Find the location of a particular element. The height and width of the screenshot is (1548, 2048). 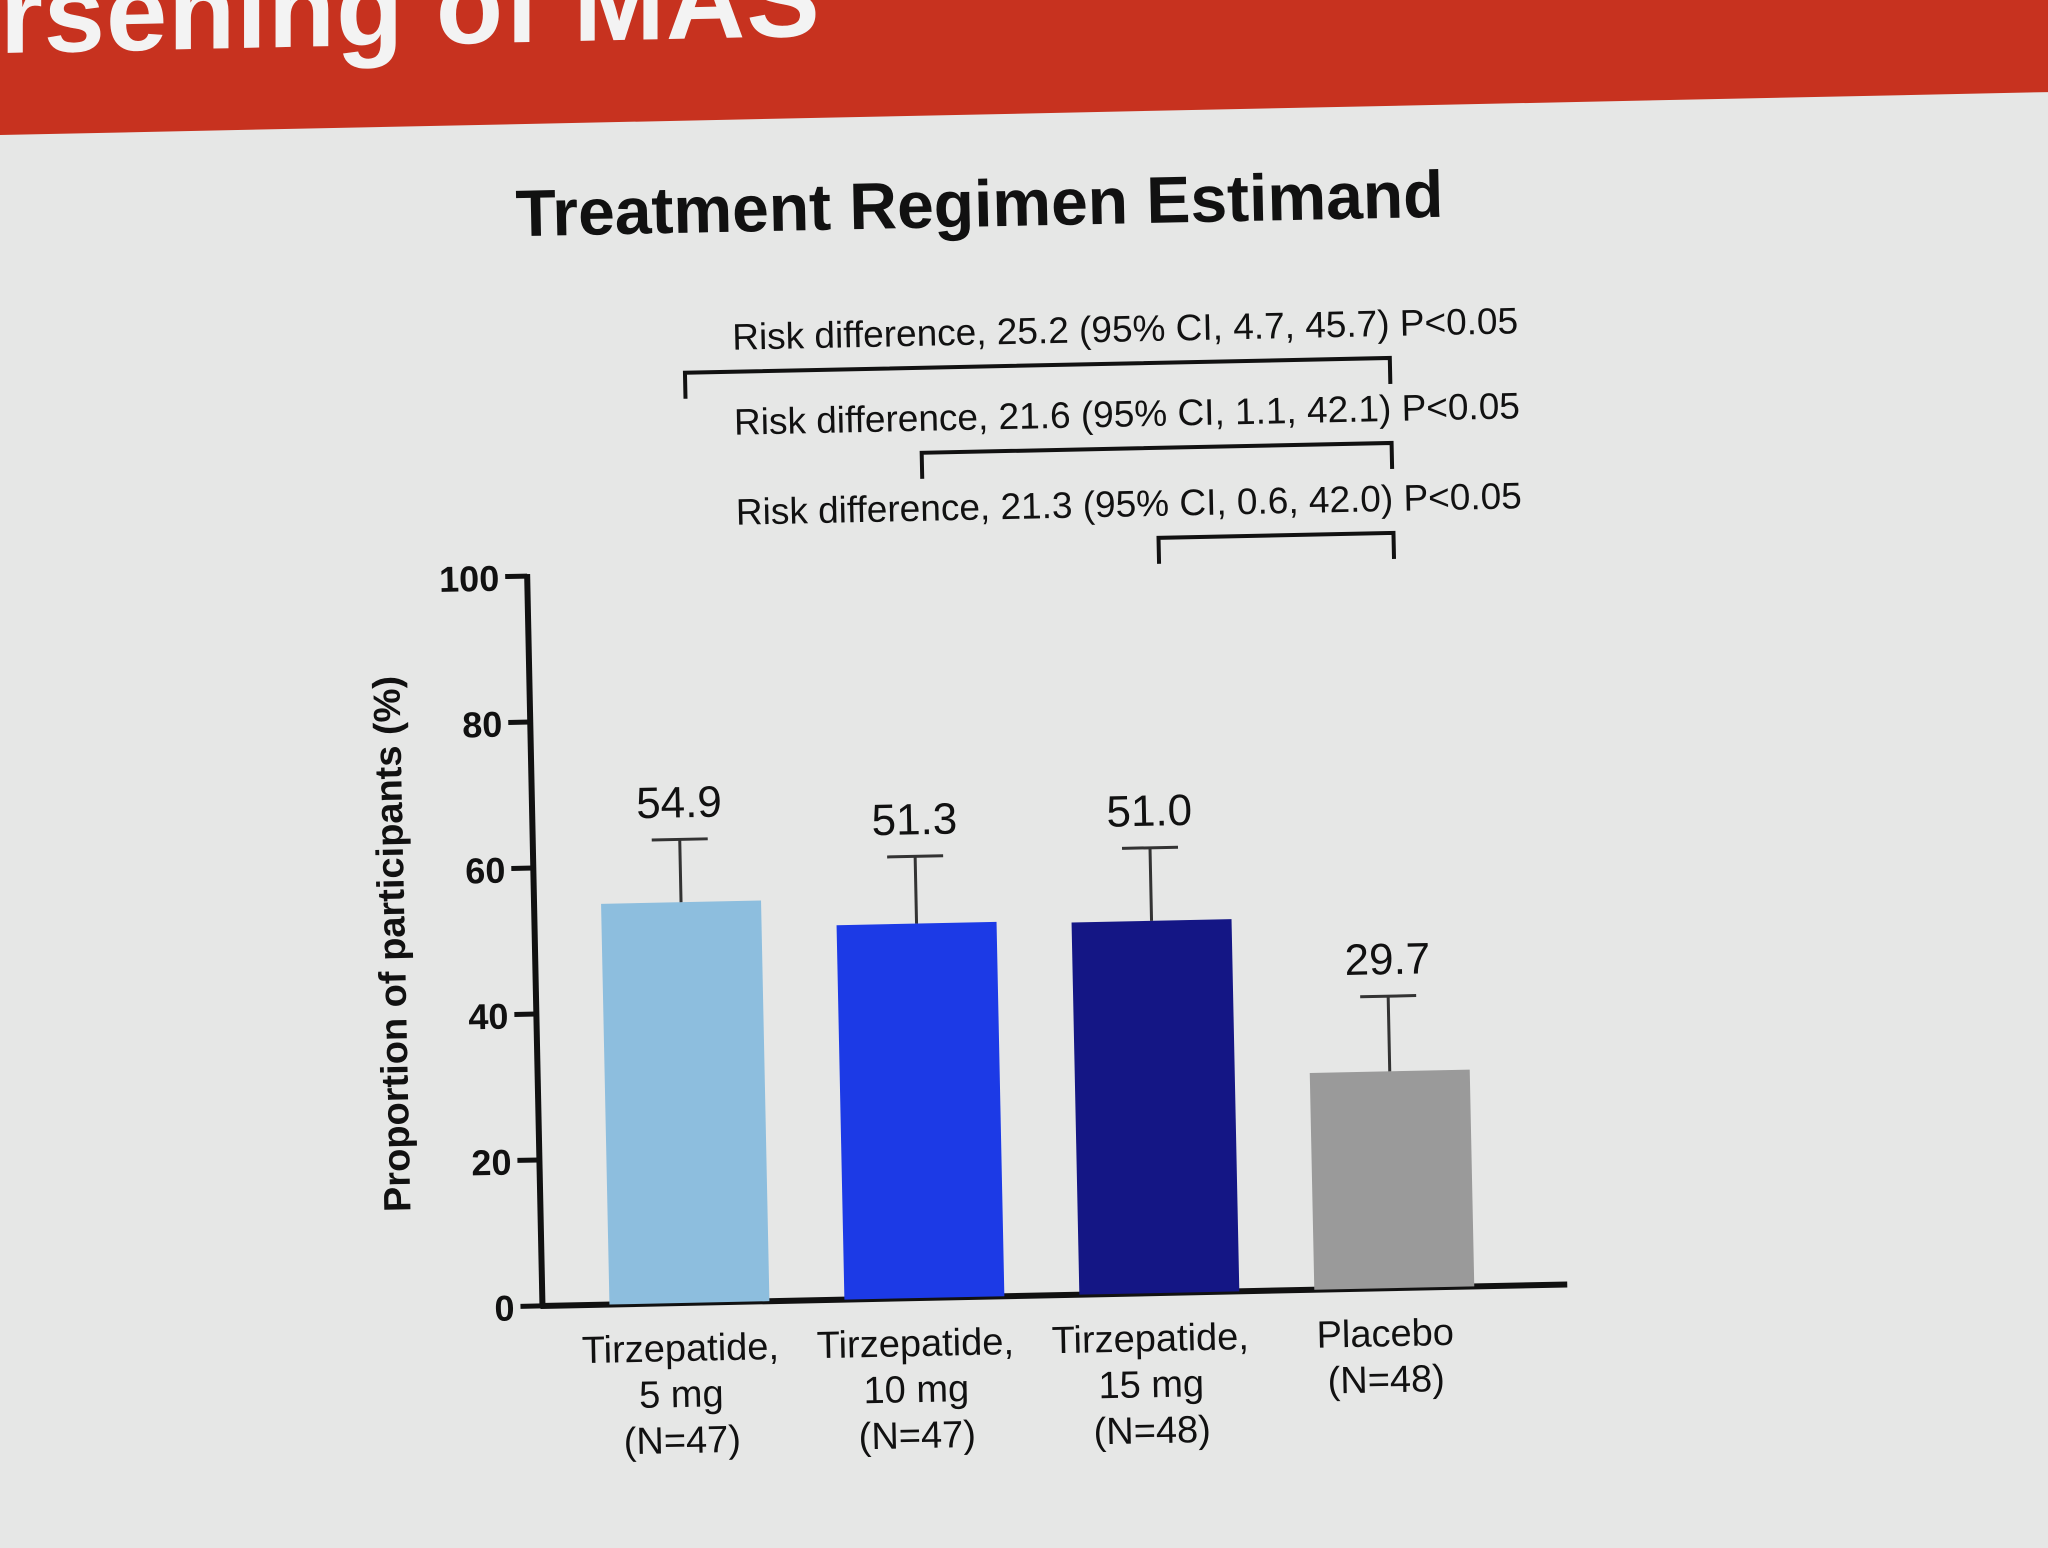

y-tick-label: 80 is located at coordinates (482, 725).